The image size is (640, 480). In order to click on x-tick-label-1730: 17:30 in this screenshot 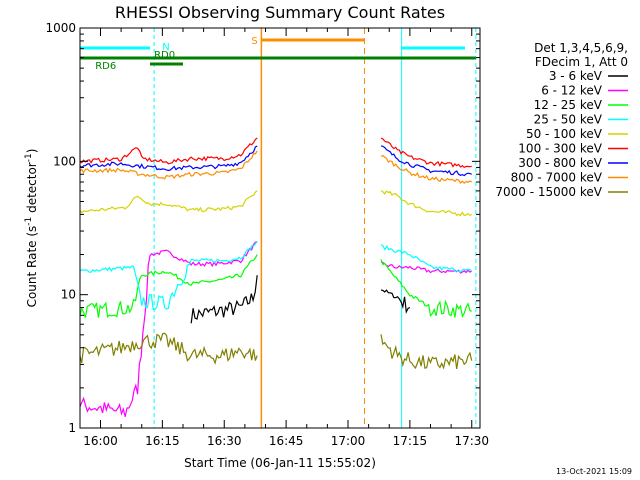, I will do `click(471, 441)`.